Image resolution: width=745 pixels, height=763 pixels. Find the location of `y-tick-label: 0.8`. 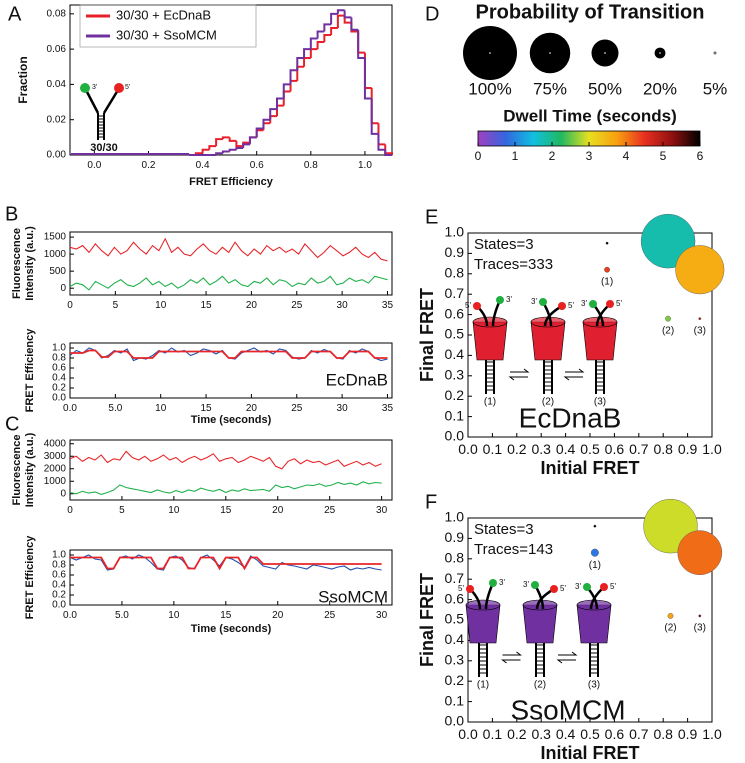

y-tick-label: 0.8 is located at coordinates (455, 558).